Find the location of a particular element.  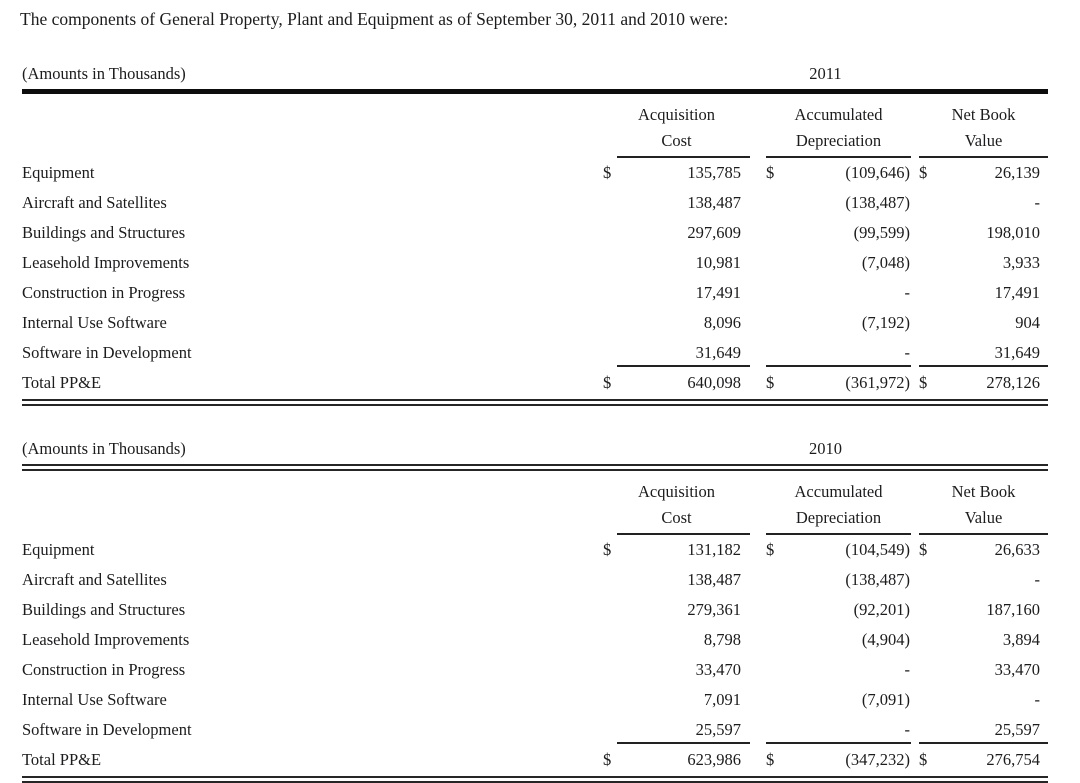

table-bottom-rule is located at coordinates (535, 779).